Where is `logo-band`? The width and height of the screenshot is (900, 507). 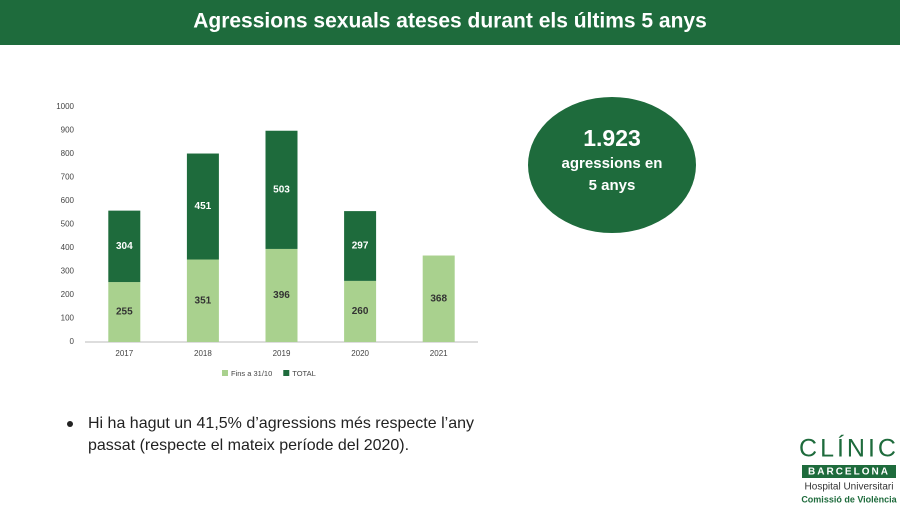 logo-band is located at coordinates (849, 471).